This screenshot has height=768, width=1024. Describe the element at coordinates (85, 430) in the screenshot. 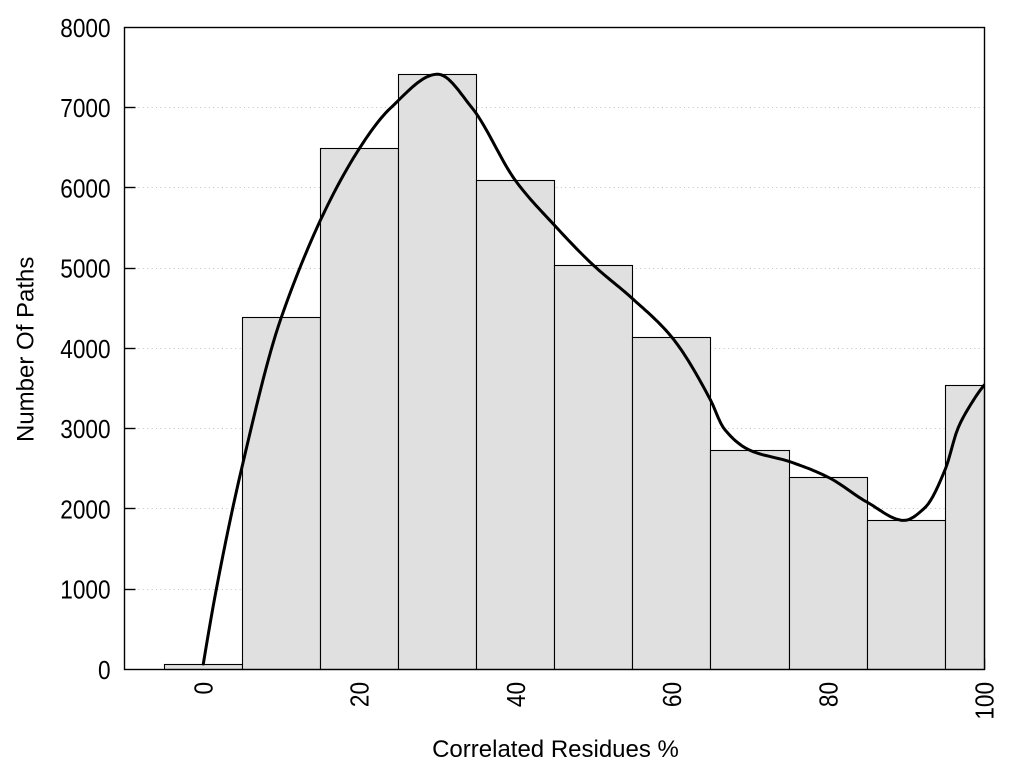

I see `svg-text: 3000` at that location.